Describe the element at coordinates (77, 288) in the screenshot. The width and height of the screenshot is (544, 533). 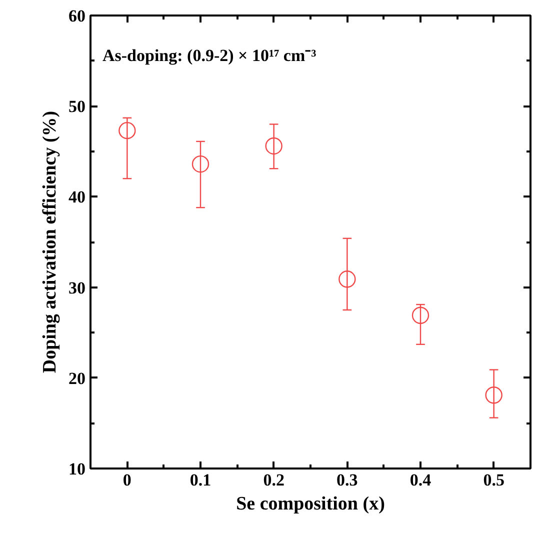
I see `y-tick-label: 30` at that location.